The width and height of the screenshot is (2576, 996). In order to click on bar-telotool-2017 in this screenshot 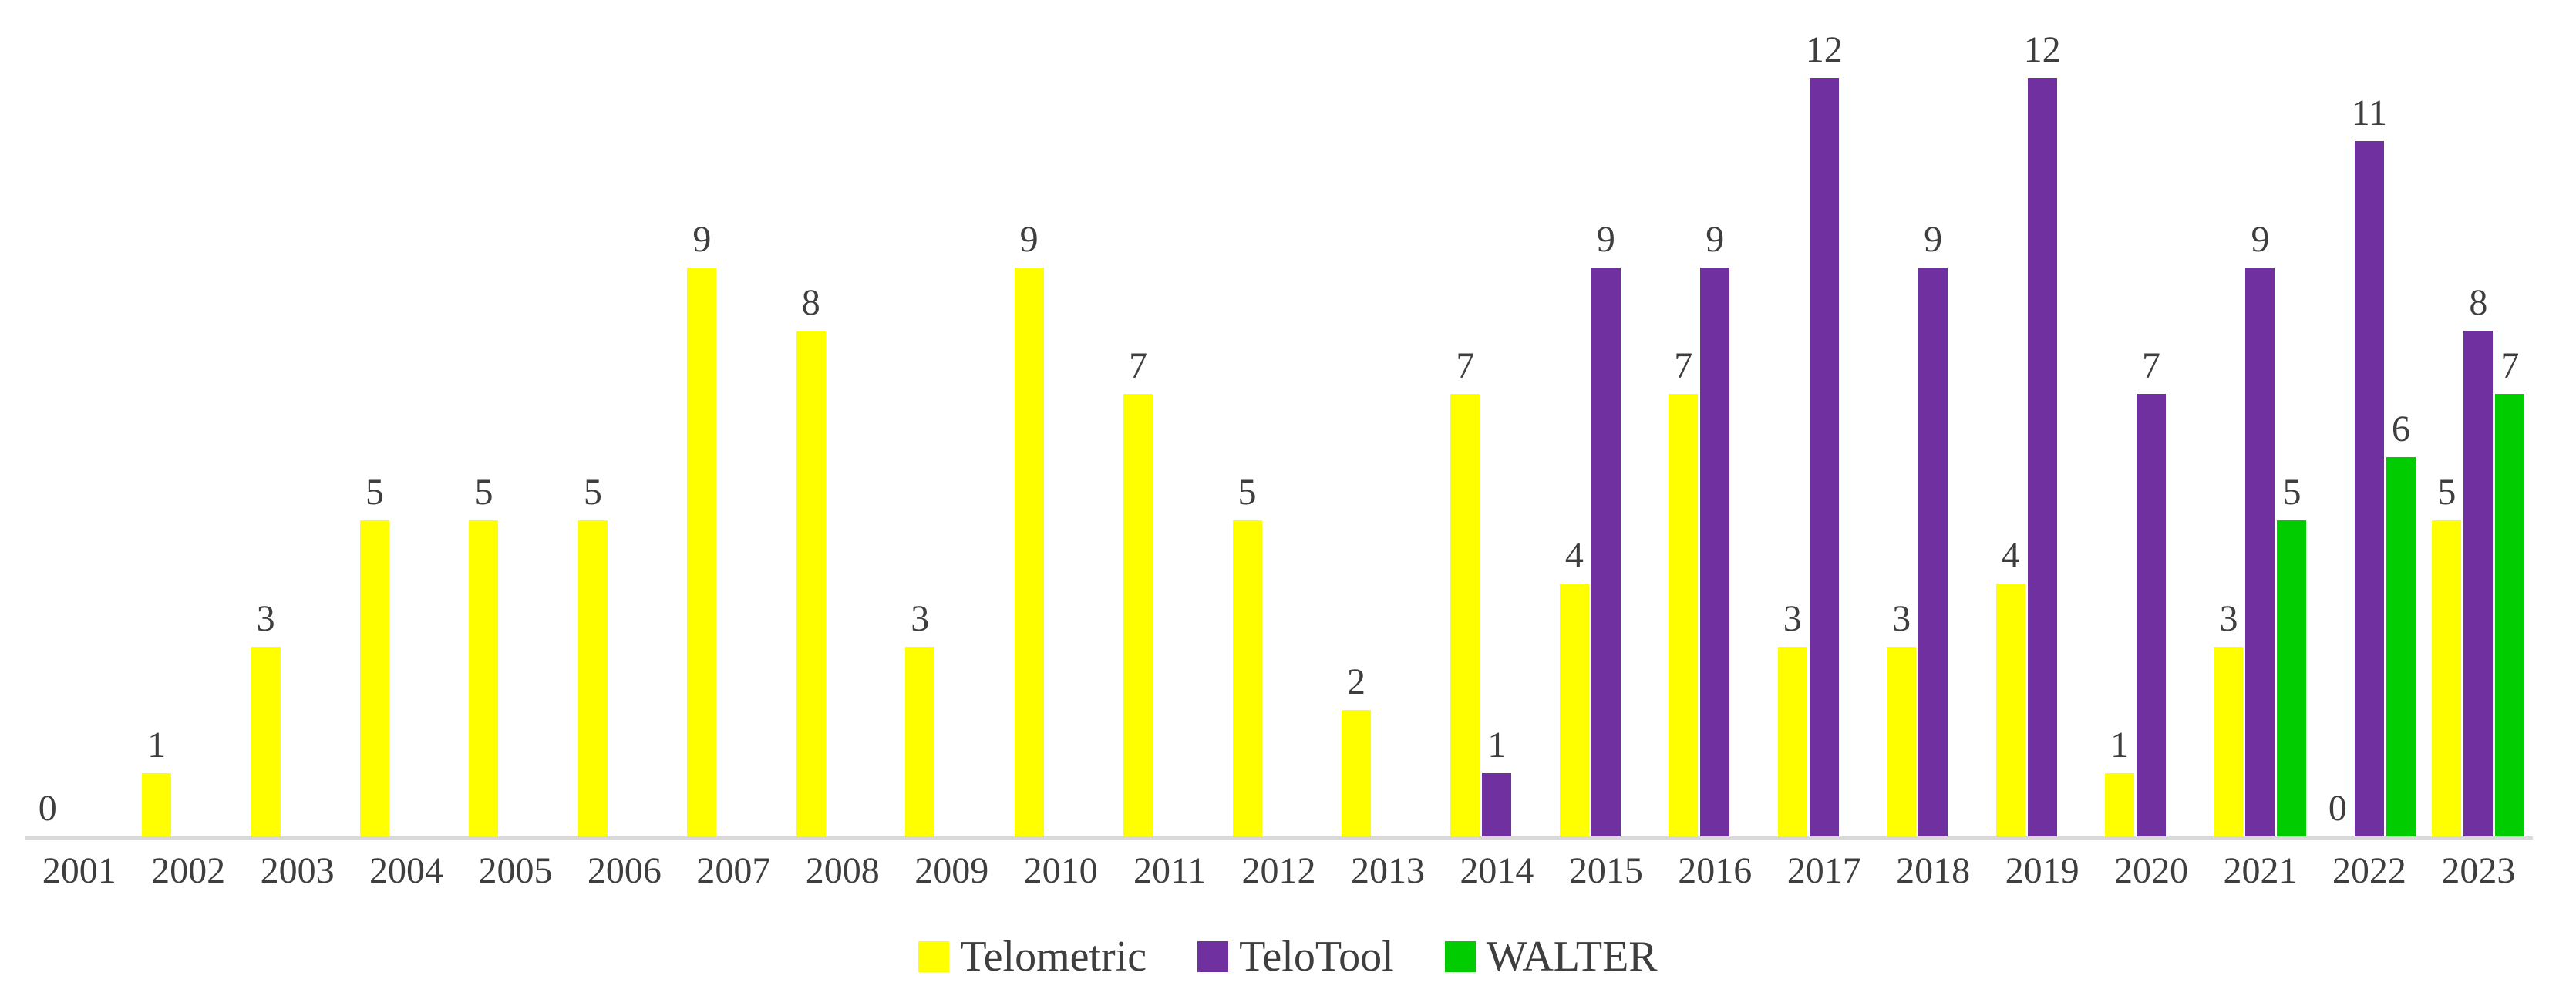, I will do `click(1824, 457)`.